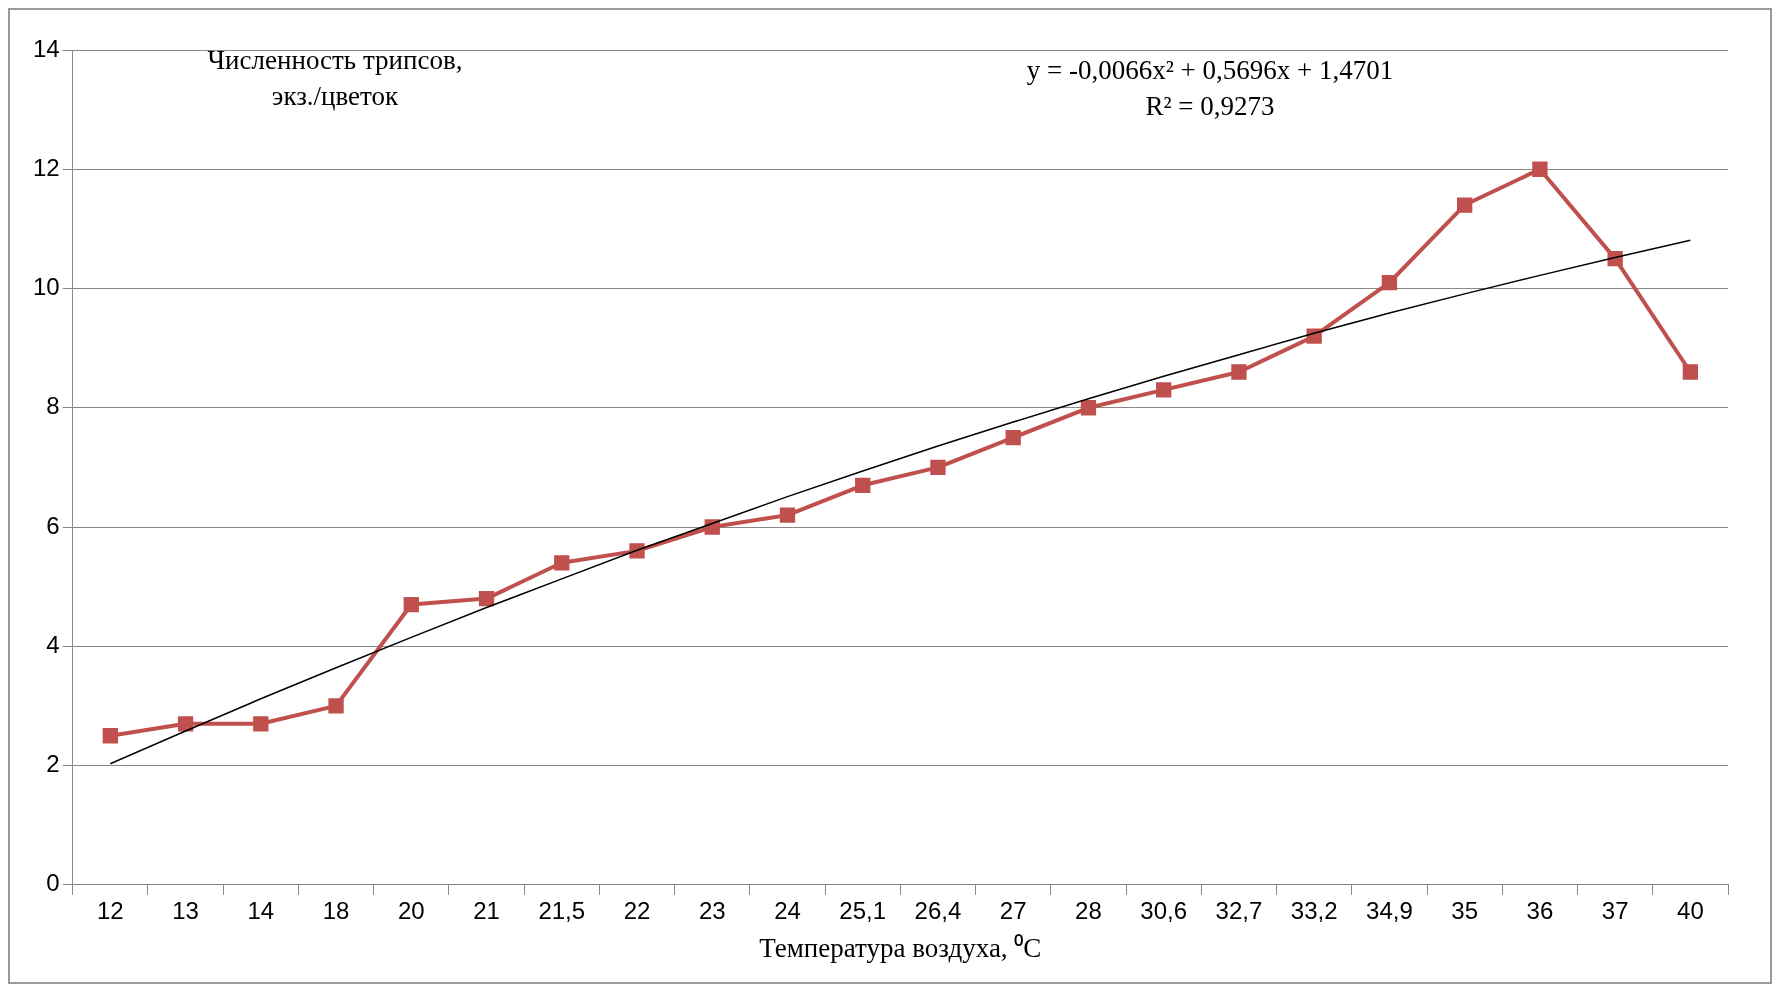 This screenshot has height=990, width=1778. I want to click on y-tick-label: 2, so click(53, 764).